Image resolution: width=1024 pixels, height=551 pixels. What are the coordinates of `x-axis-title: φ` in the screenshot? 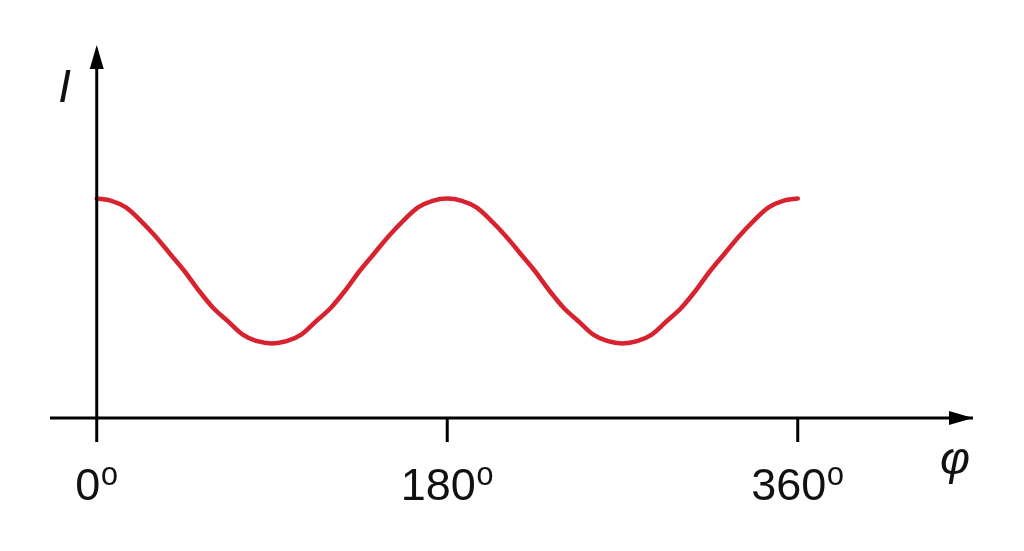 It's located at (955, 458).